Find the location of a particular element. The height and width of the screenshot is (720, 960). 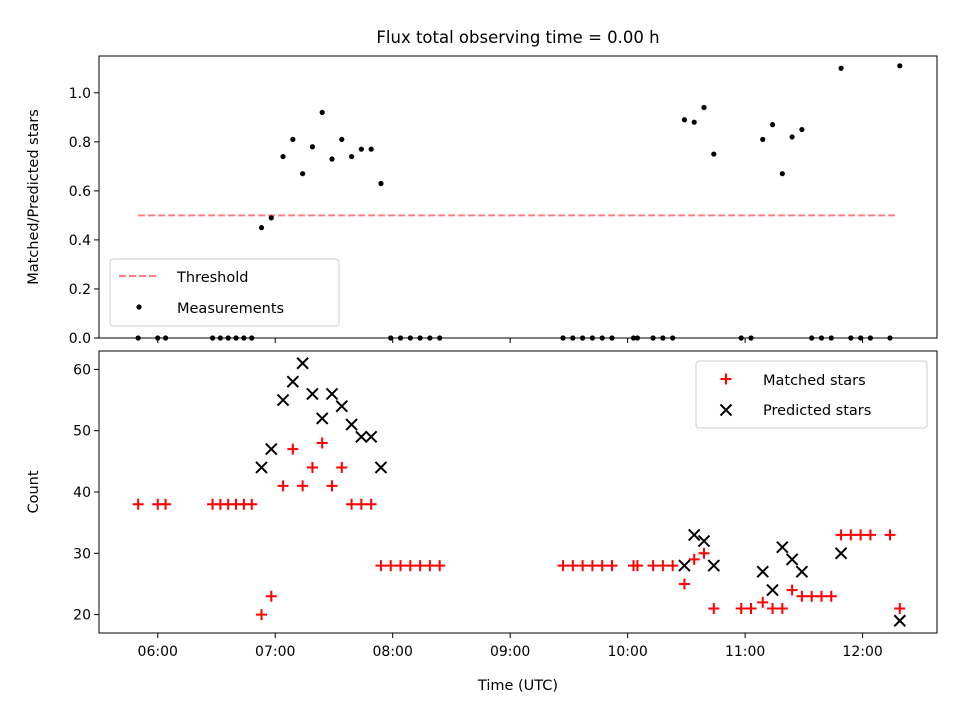

x-axis-label: Time (UTC) is located at coordinates (517, 686).